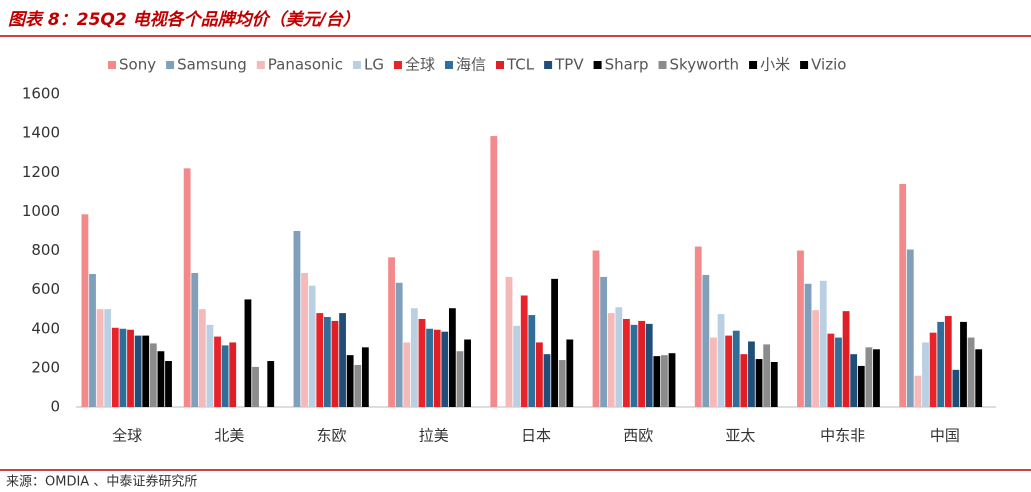 This screenshot has height=492, width=1031. I want to click on legend-label: Skyworth, so click(705, 65).